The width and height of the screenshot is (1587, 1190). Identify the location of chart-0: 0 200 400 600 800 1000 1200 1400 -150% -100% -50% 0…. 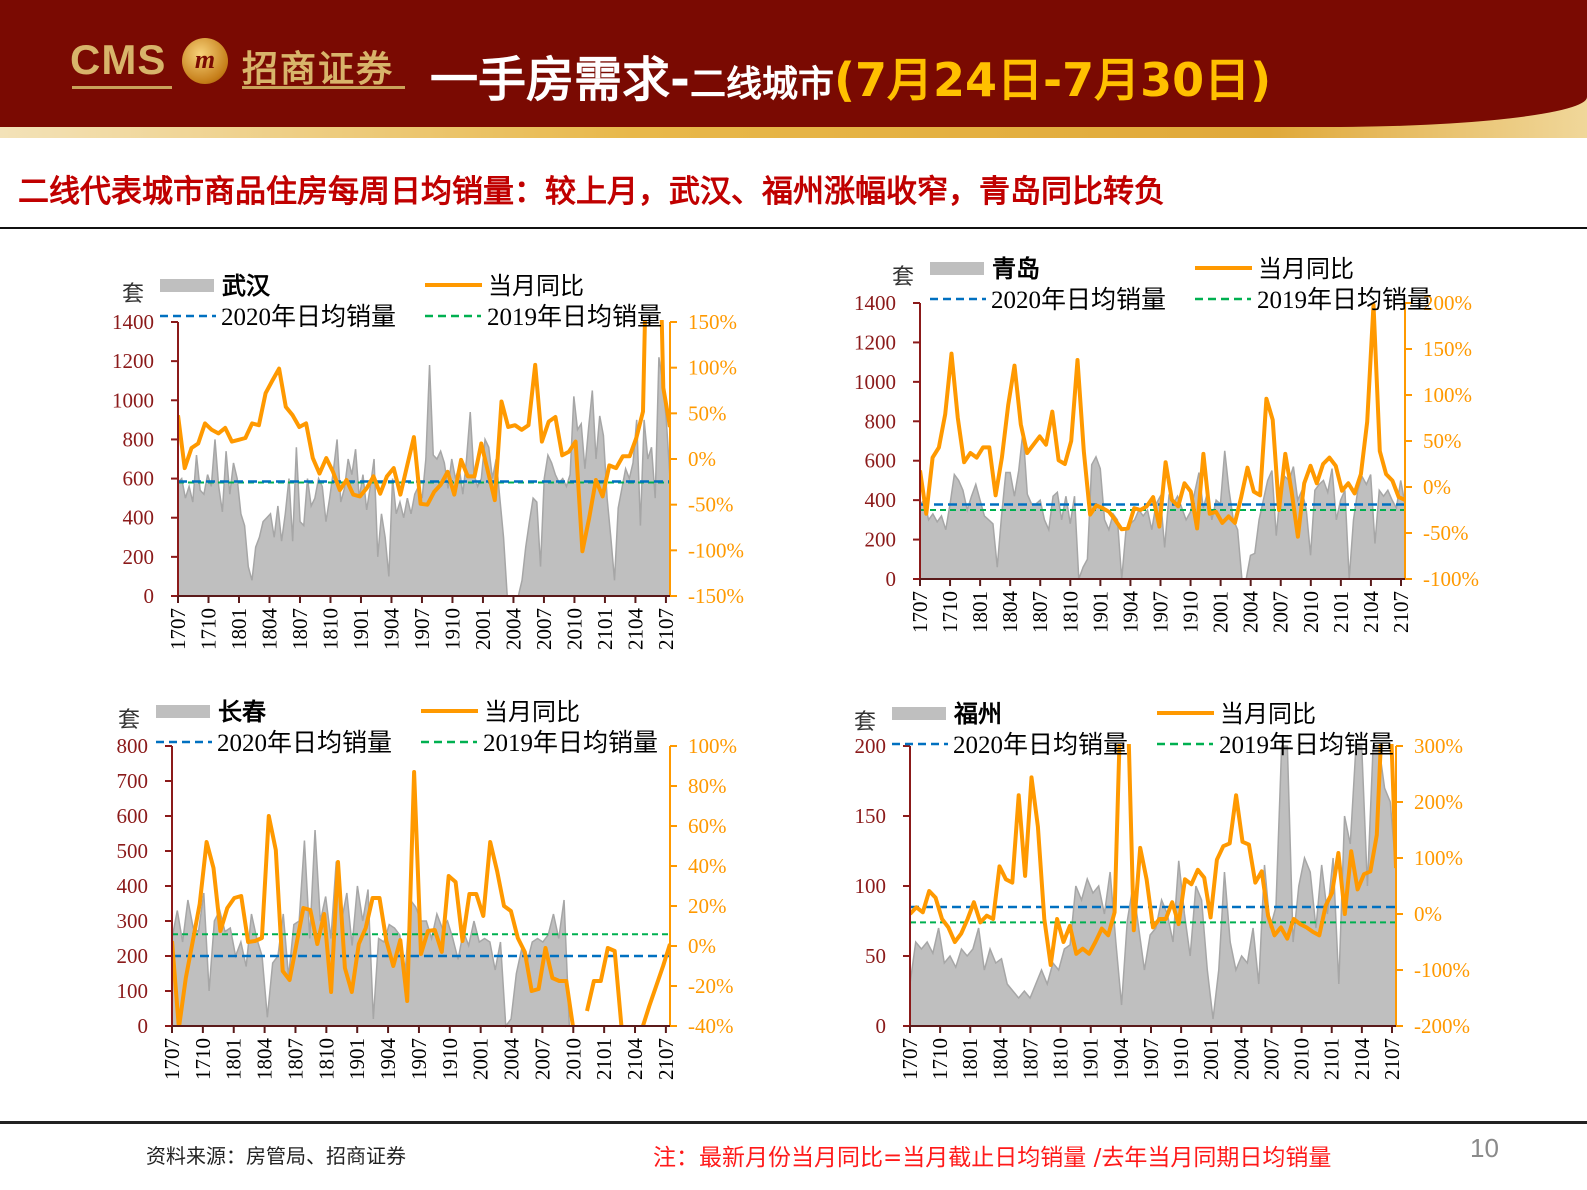
(428, 462).